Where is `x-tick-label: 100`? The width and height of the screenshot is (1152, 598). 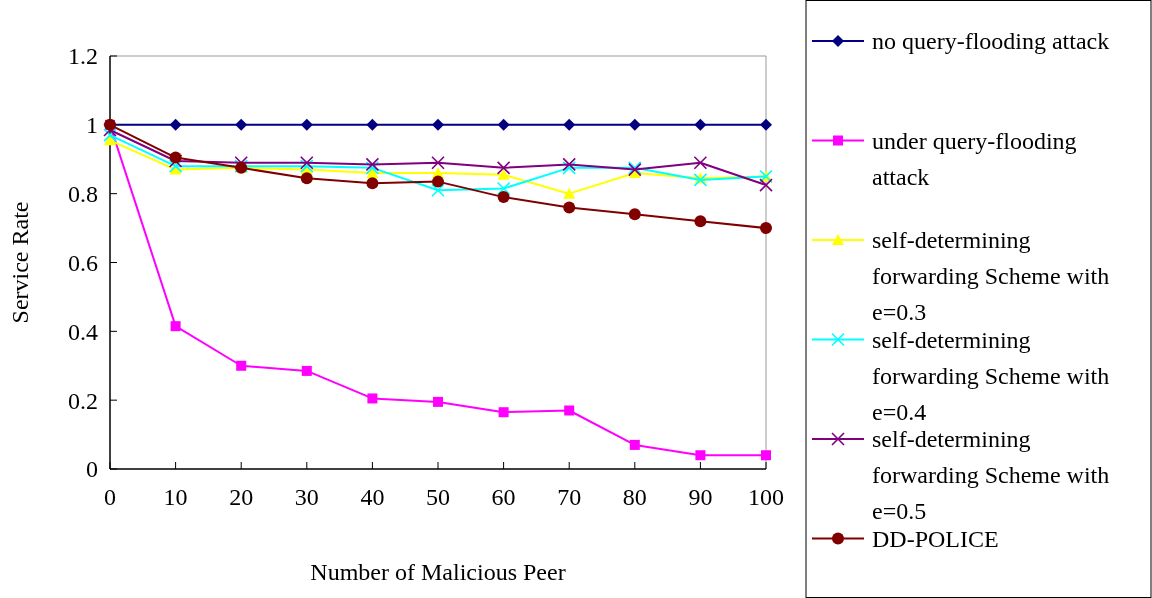
x-tick-label: 100 is located at coordinates (766, 497).